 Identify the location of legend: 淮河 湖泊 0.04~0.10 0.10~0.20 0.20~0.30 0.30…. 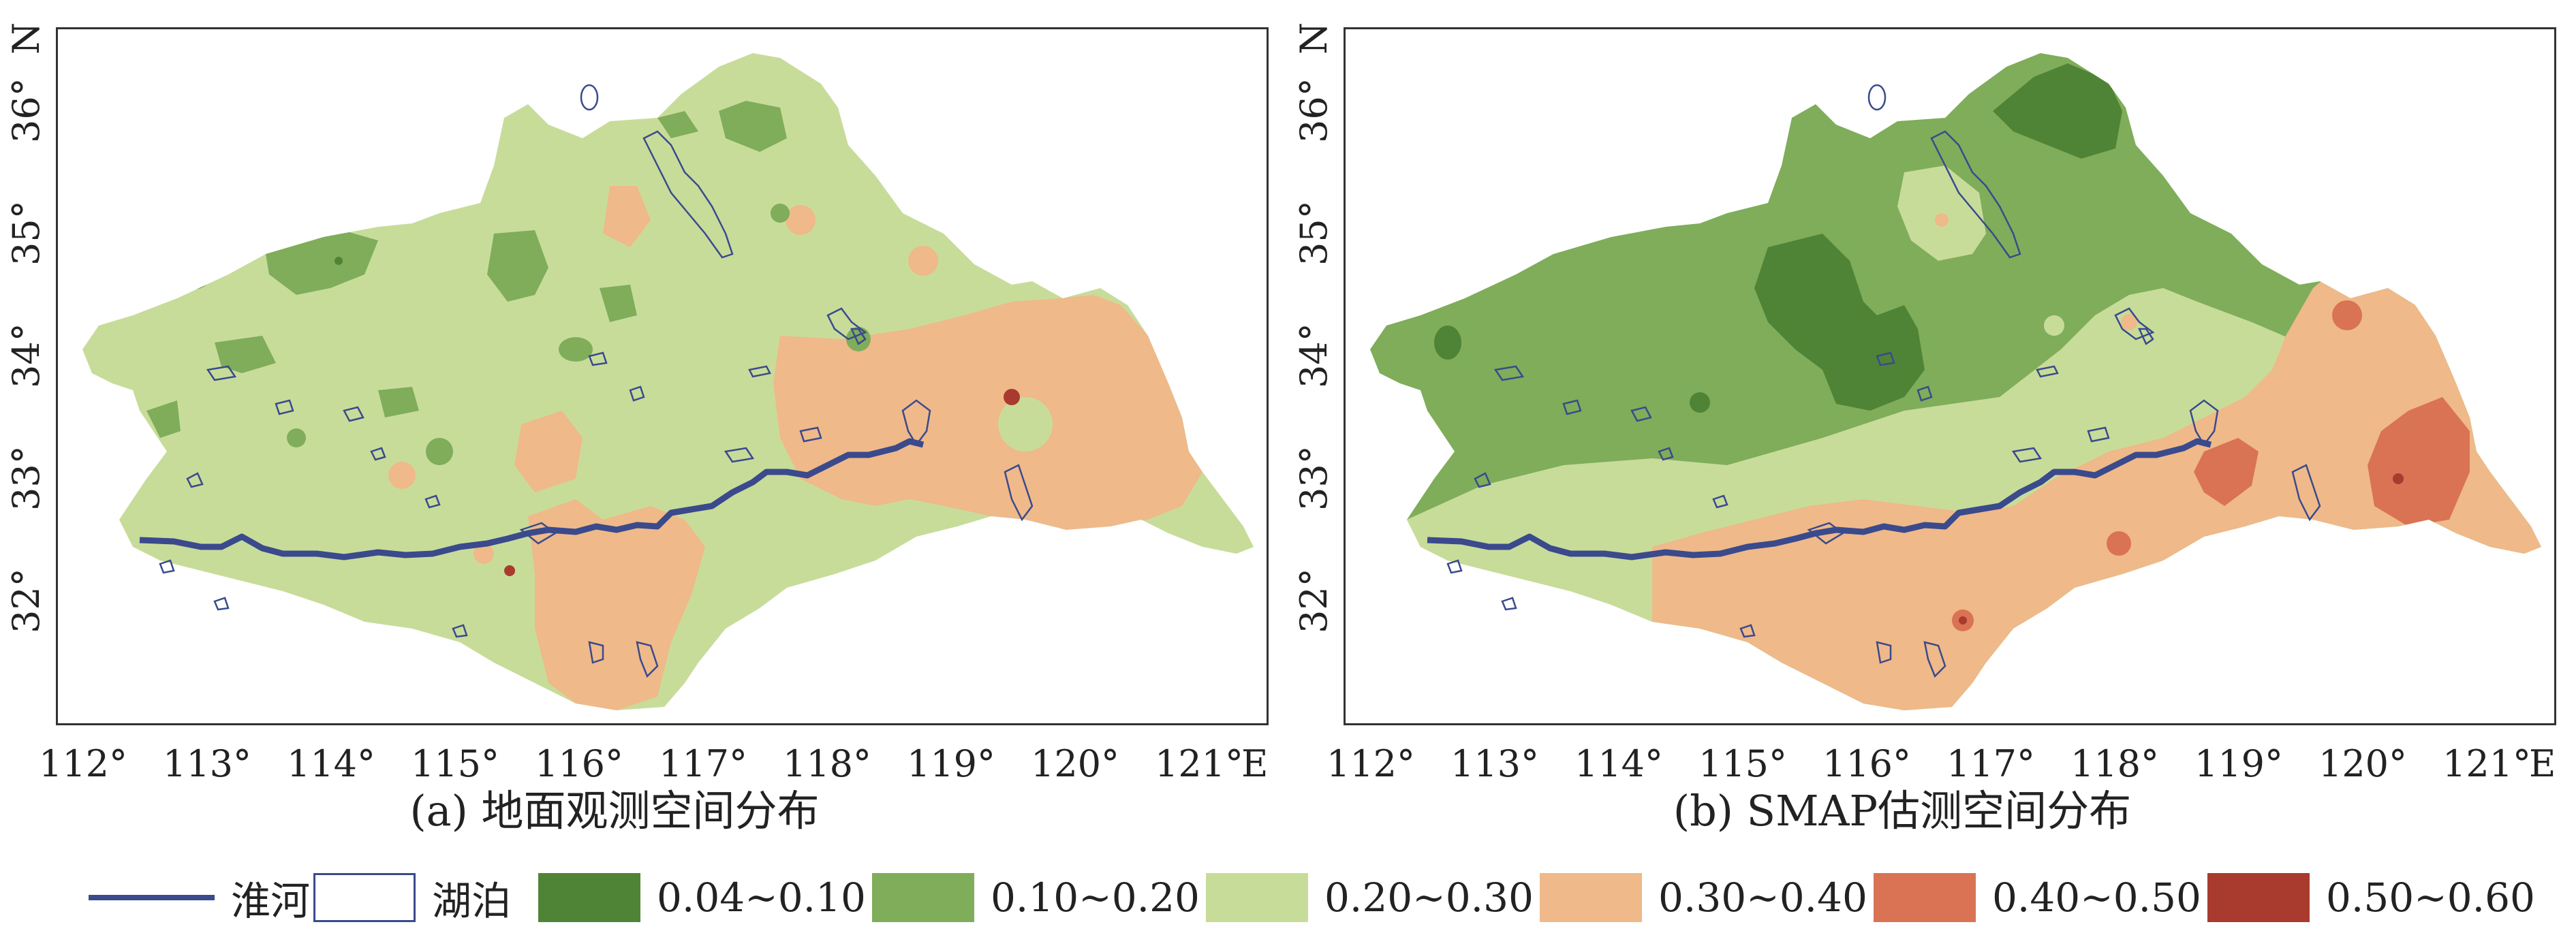
(1315, 897).